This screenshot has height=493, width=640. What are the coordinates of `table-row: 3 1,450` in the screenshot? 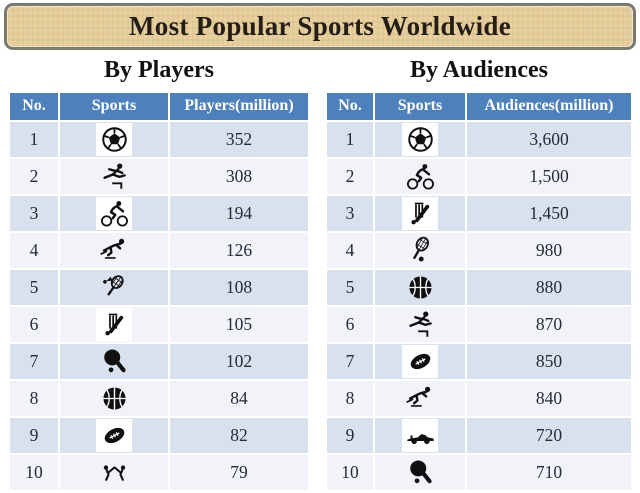 It's located at (479, 213).